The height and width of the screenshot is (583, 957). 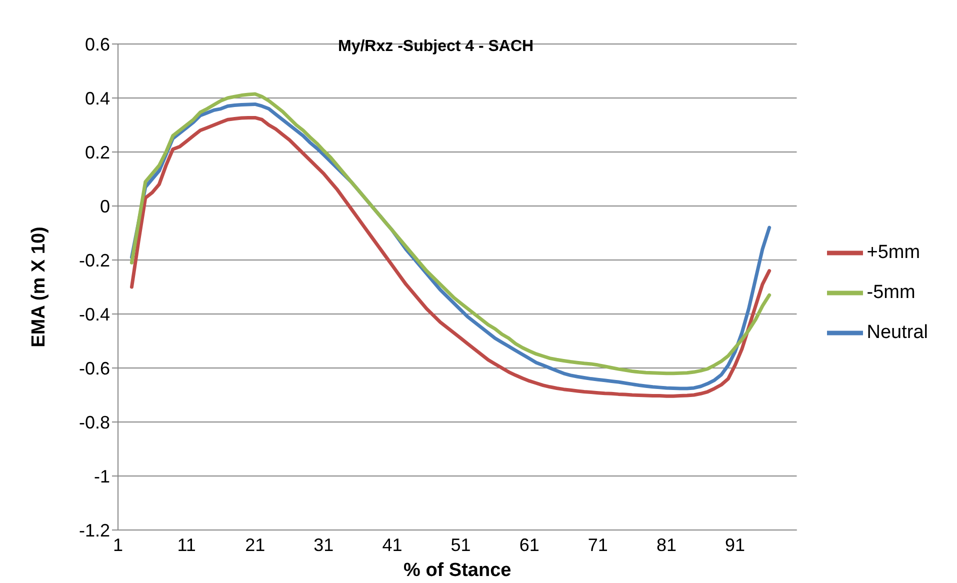 I want to click on y-tick-label: -0.6, so click(x=94, y=368).